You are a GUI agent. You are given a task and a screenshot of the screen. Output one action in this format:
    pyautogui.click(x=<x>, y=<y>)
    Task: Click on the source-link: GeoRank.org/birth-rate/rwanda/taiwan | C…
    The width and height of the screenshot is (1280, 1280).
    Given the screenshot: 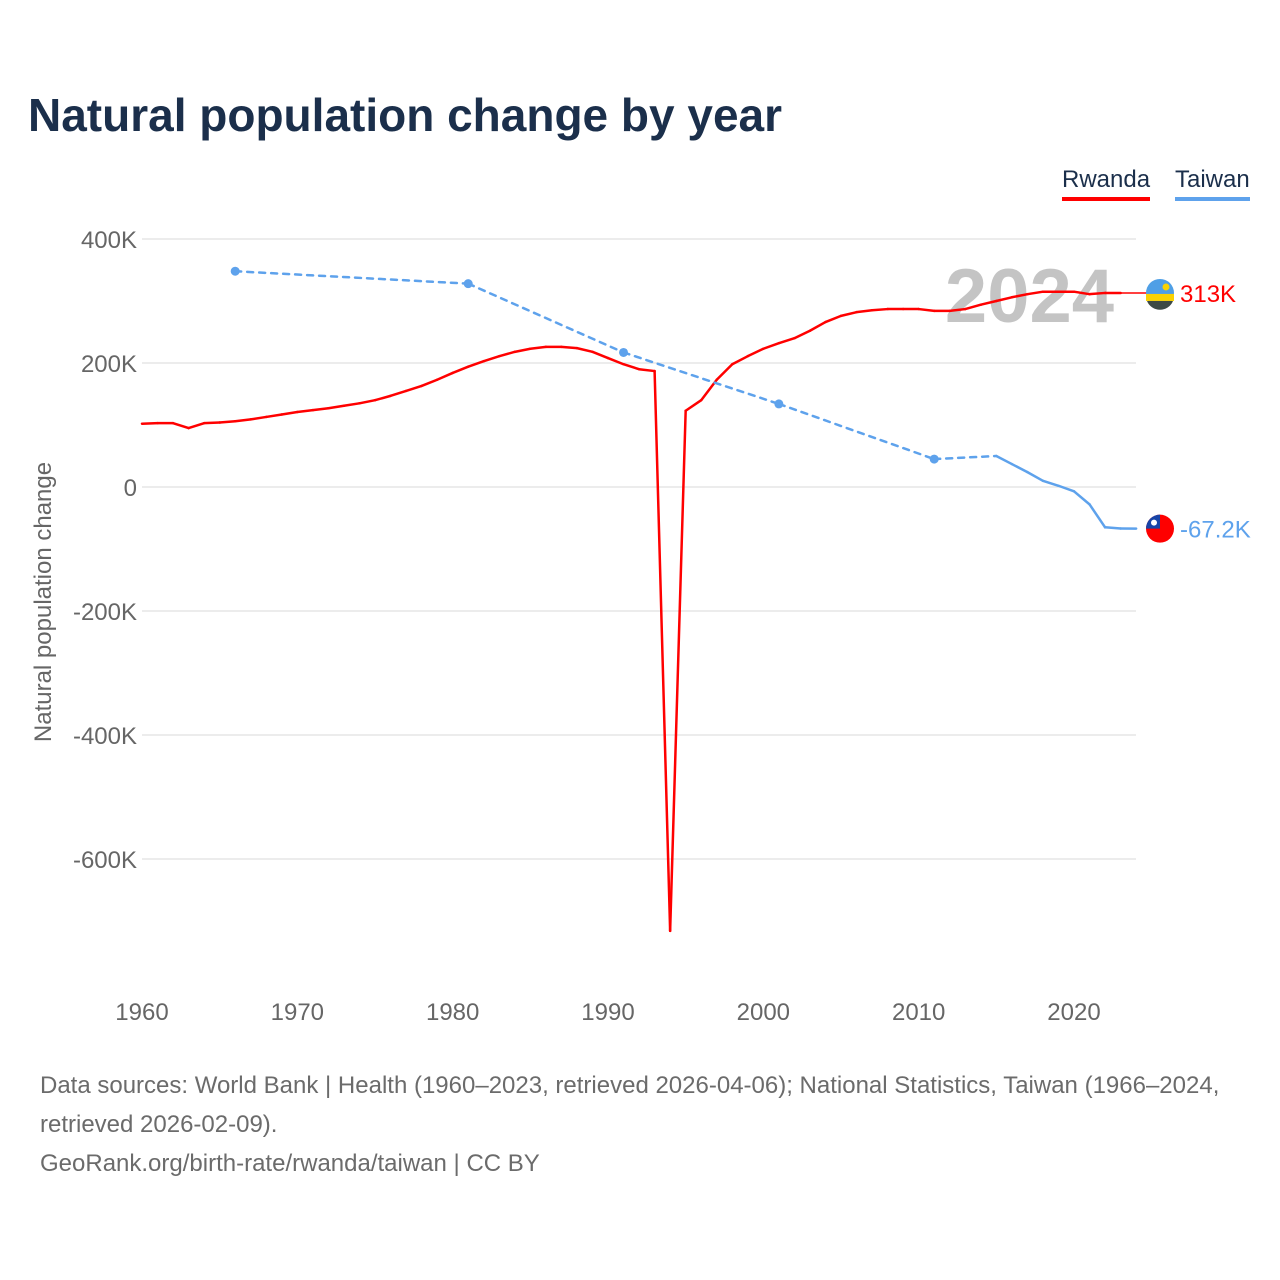 What is the action you would take?
    pyautogui.click(x=290, y=1163)
    